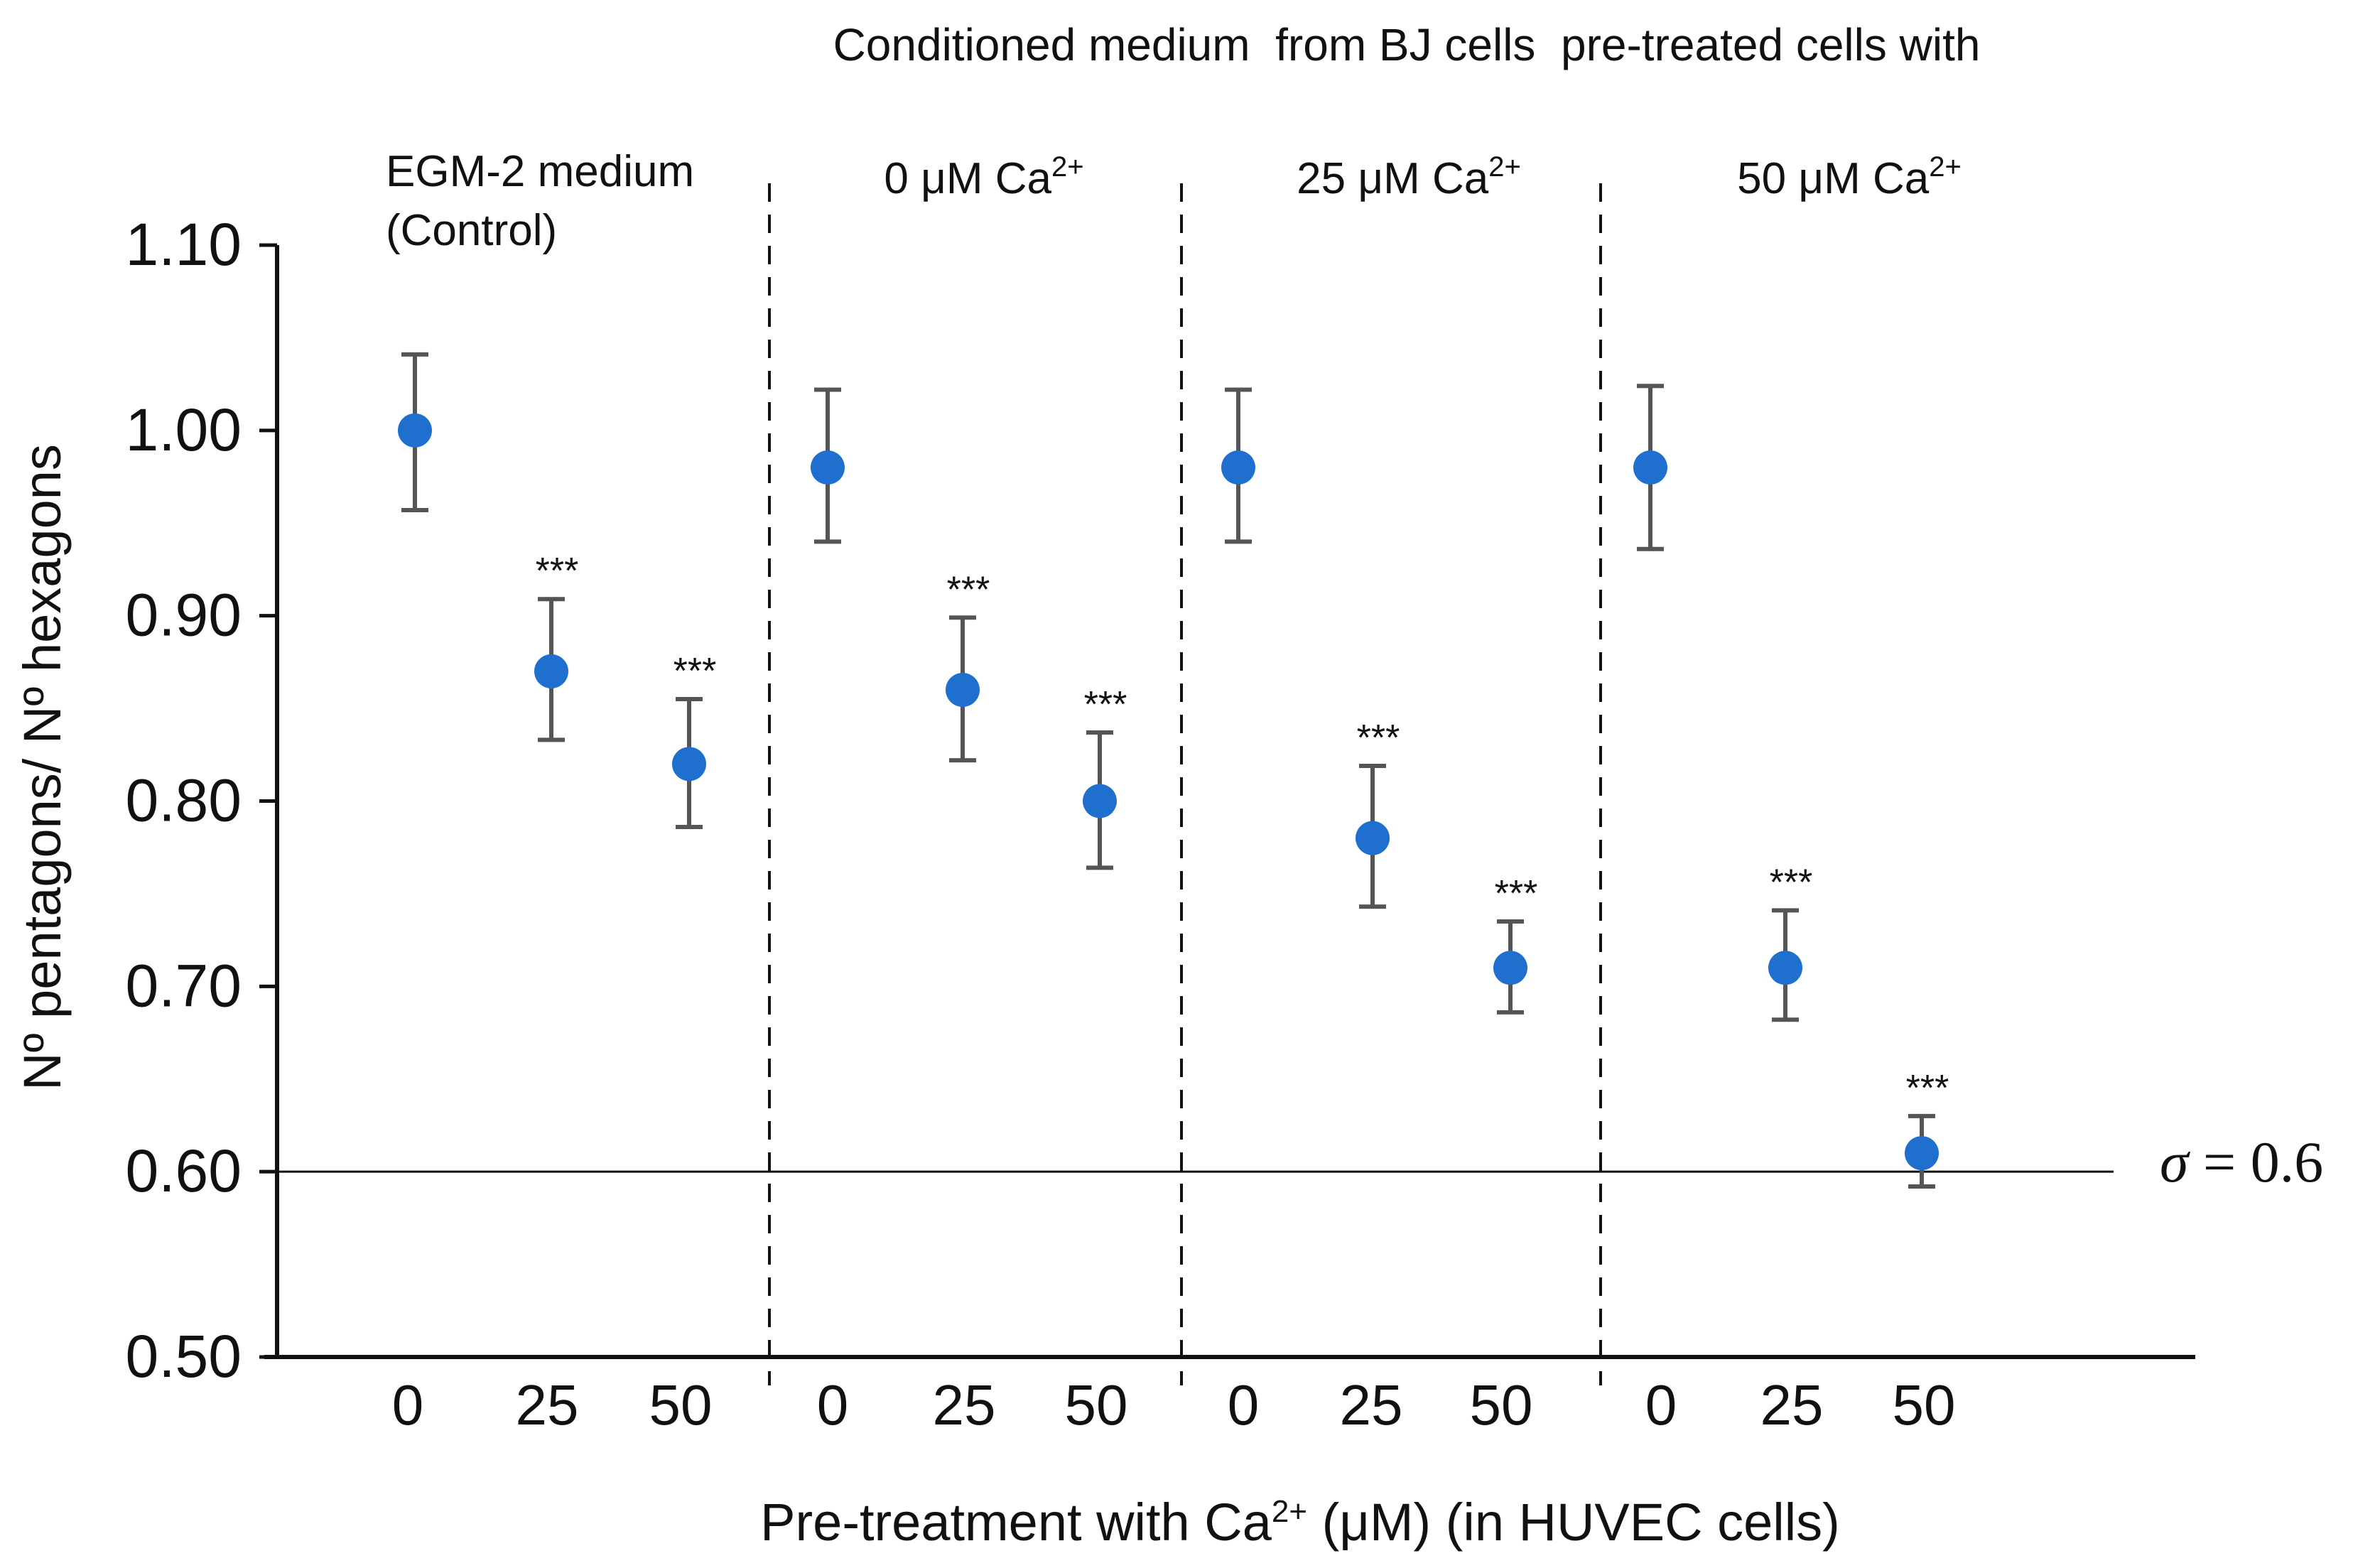 The width and height of the screenshot is (2375, 1568). What do you see at coordinates (184, 1356) in the screenshot?
I see `y-tick-label: 0.50` at bounding box center [184, 1356].